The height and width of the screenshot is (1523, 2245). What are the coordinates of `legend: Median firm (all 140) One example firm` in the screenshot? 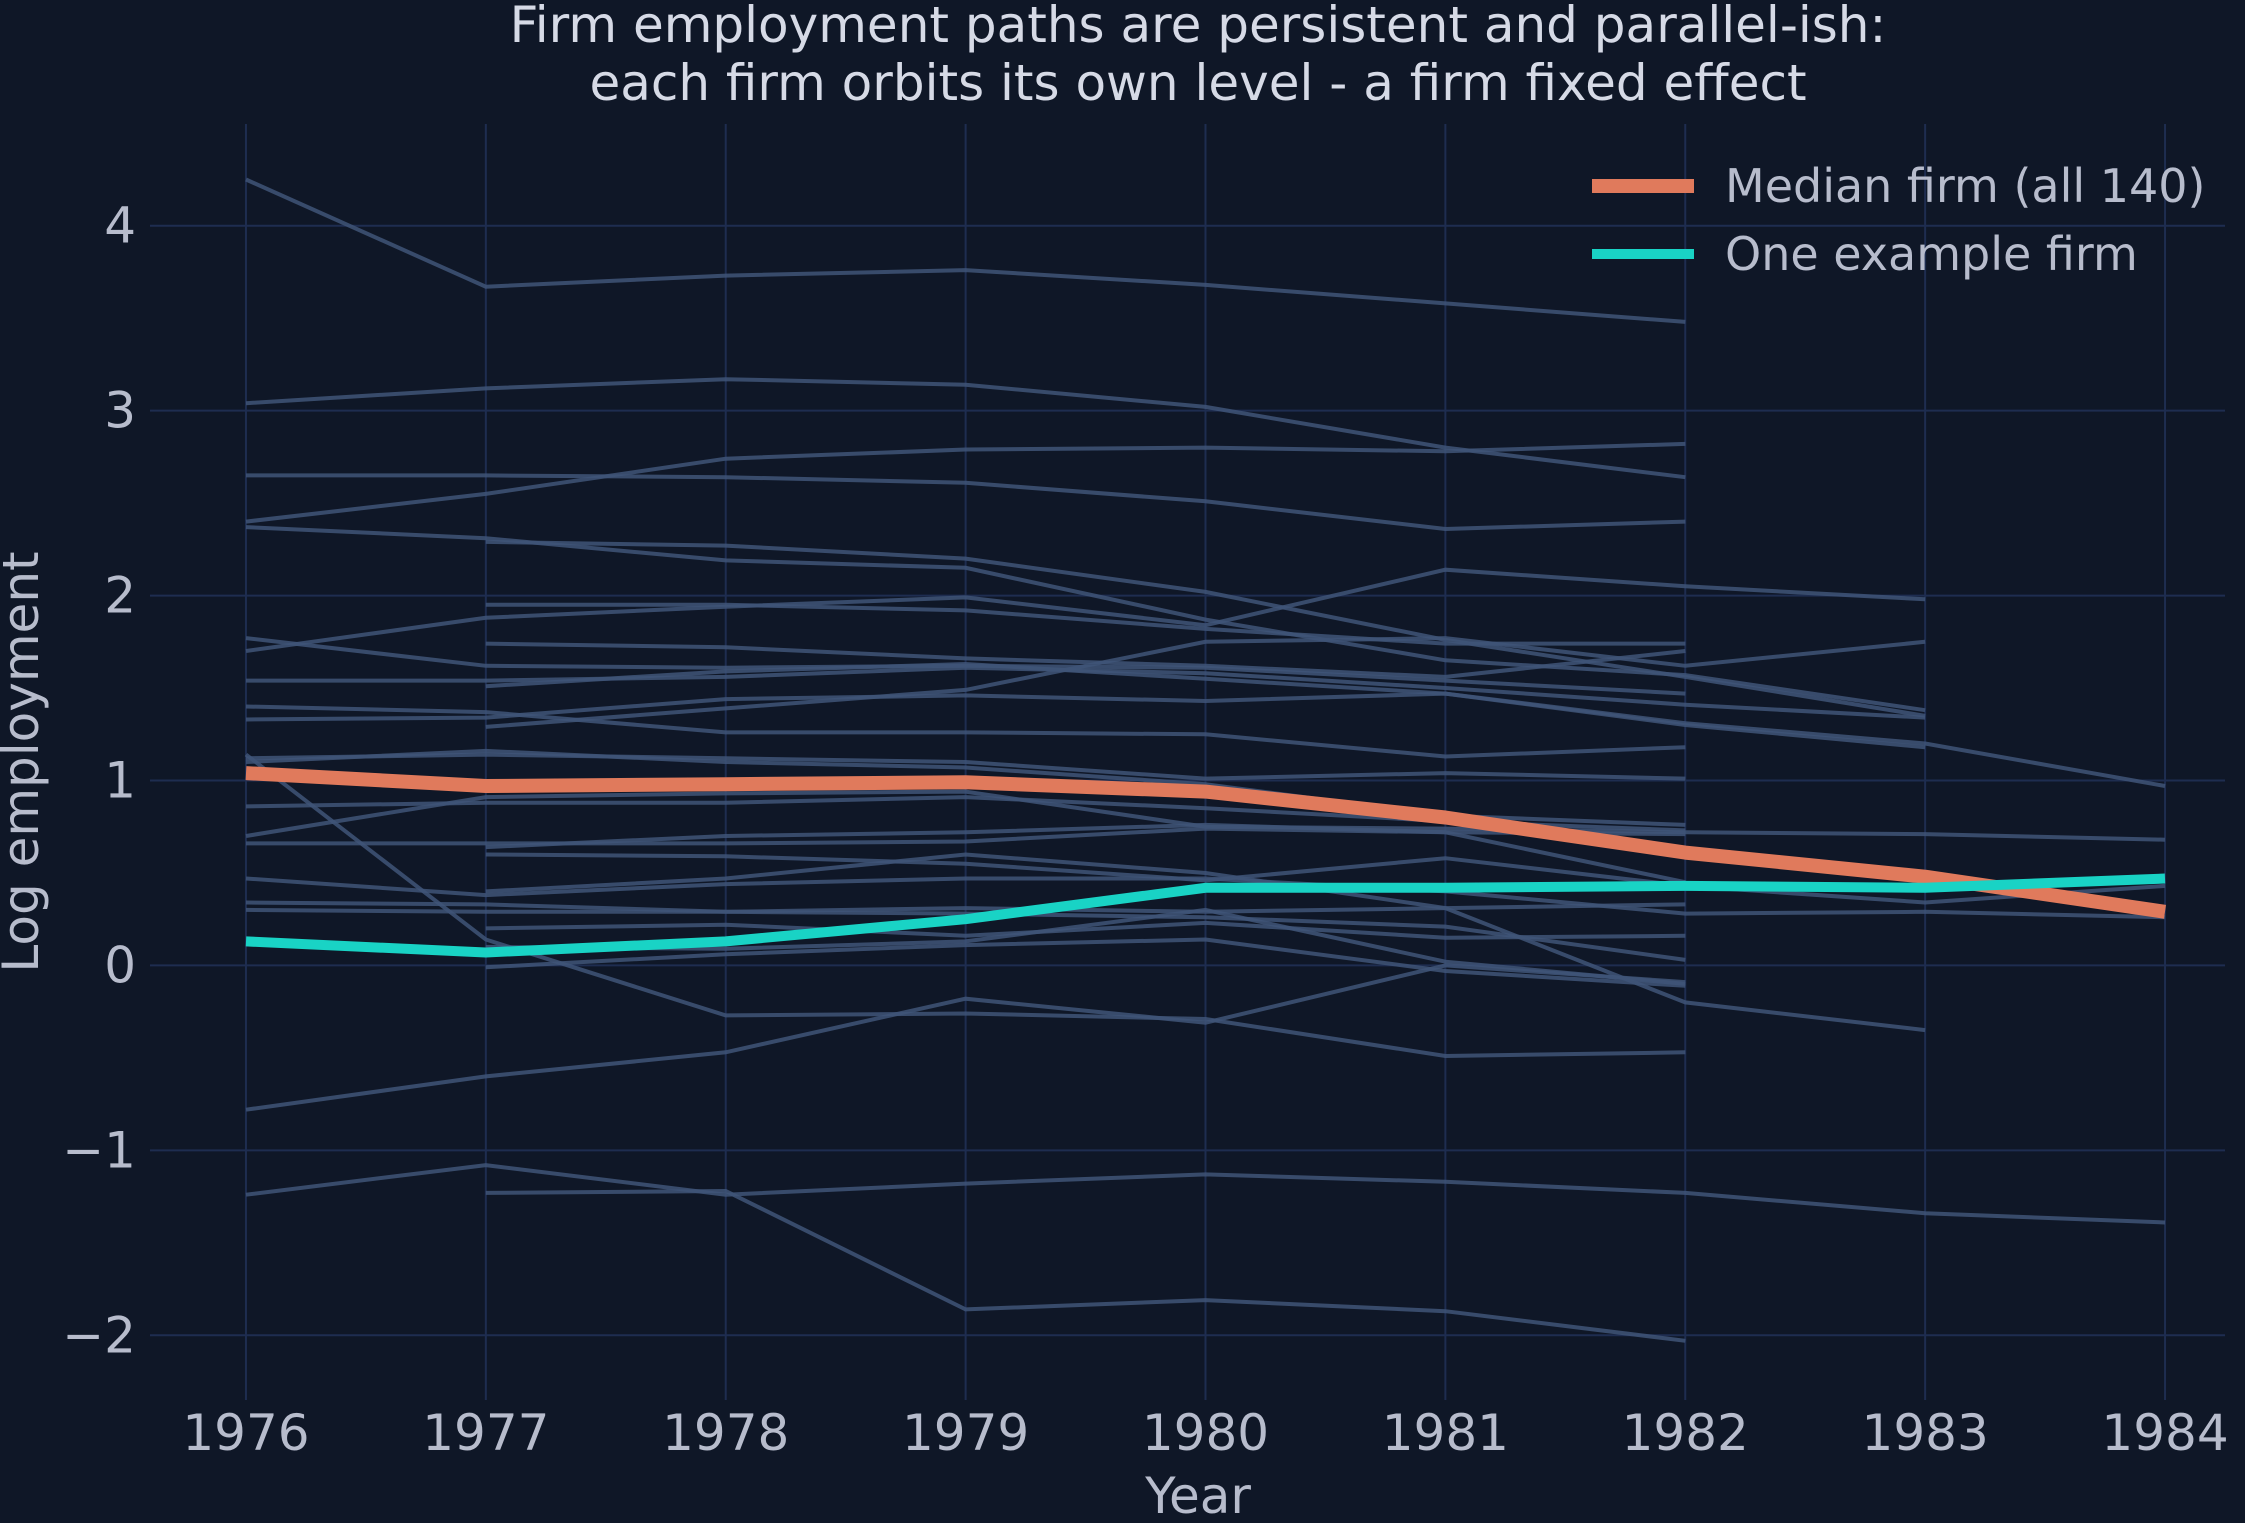 It's located at (1899, 220).